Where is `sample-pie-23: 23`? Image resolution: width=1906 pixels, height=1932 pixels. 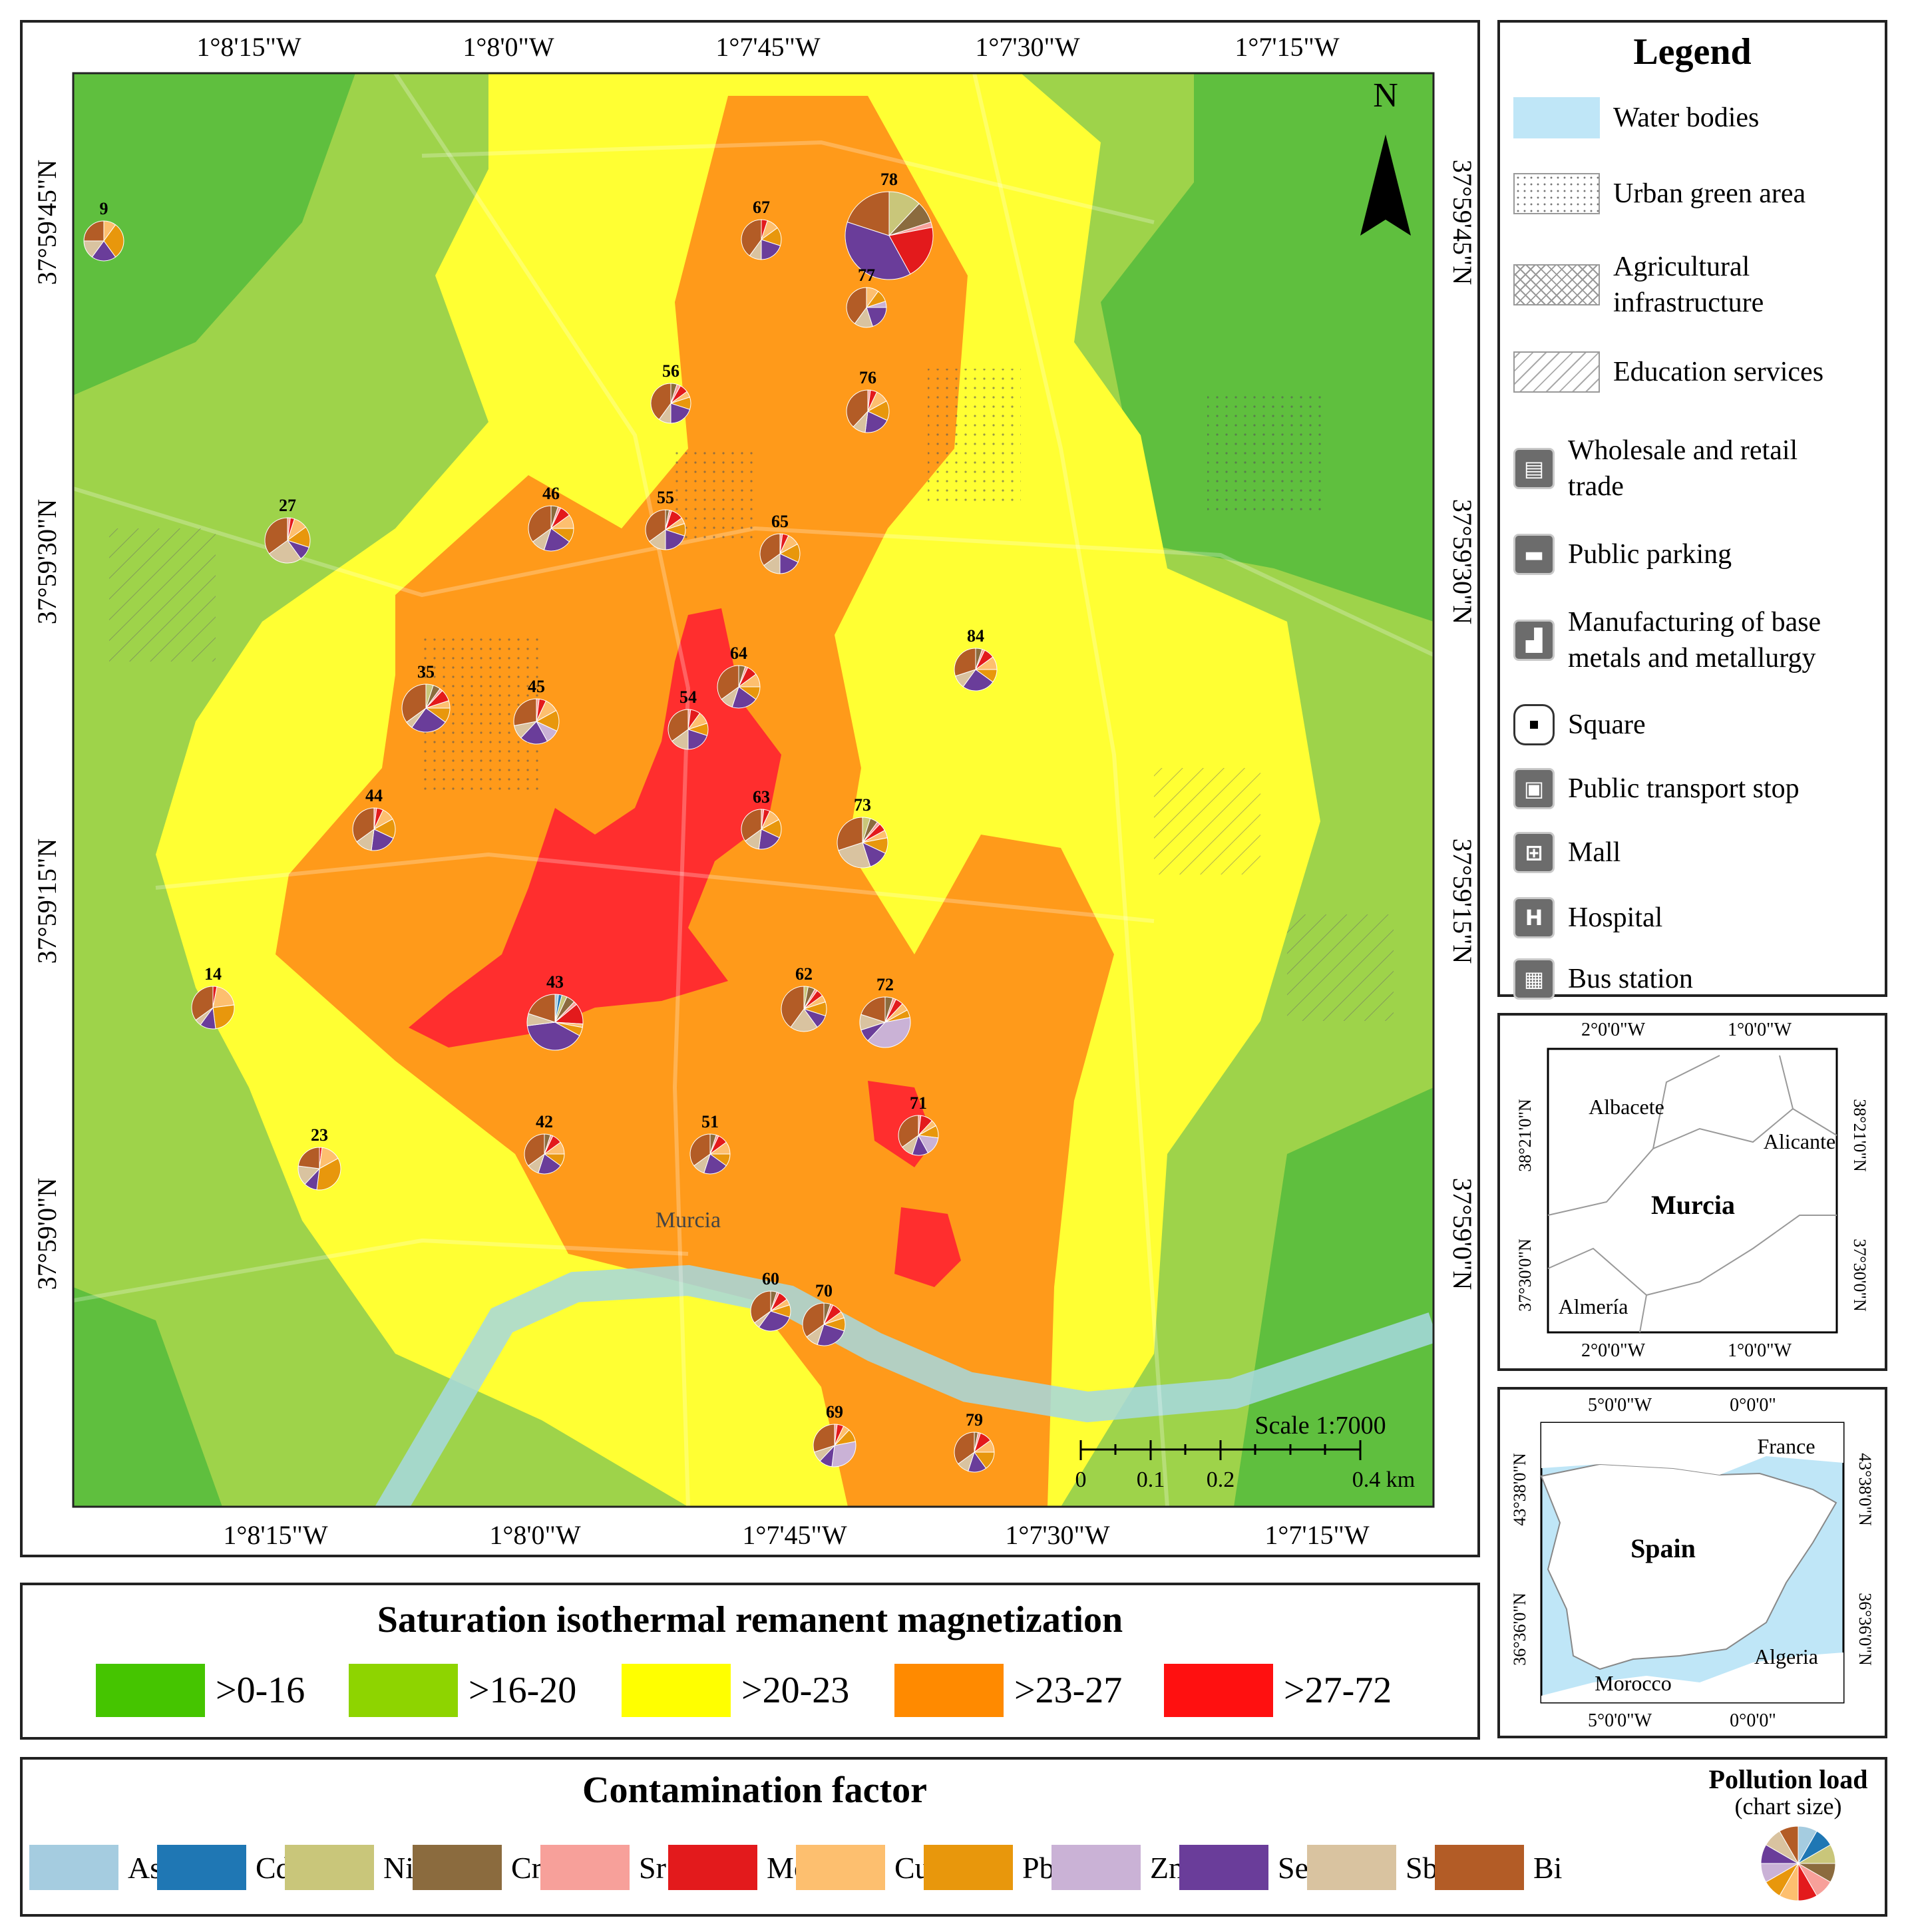
sample-pie-23: 23 is located at coordinates (319, 1158).